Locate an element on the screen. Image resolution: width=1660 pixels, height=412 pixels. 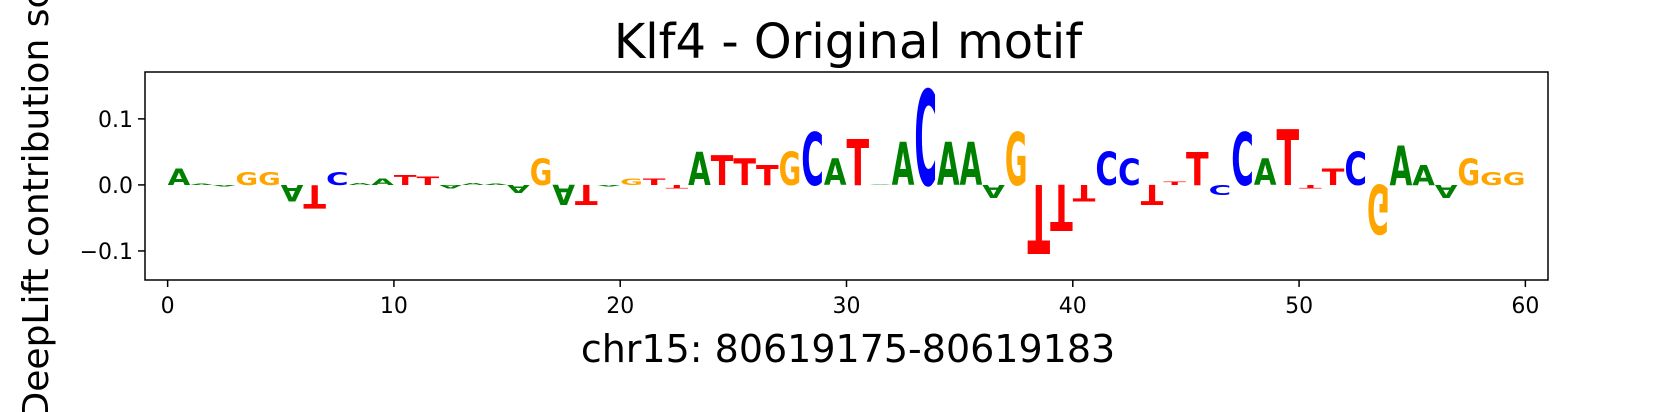
x-tick-label: 20 is located at coordinates (620, 306).